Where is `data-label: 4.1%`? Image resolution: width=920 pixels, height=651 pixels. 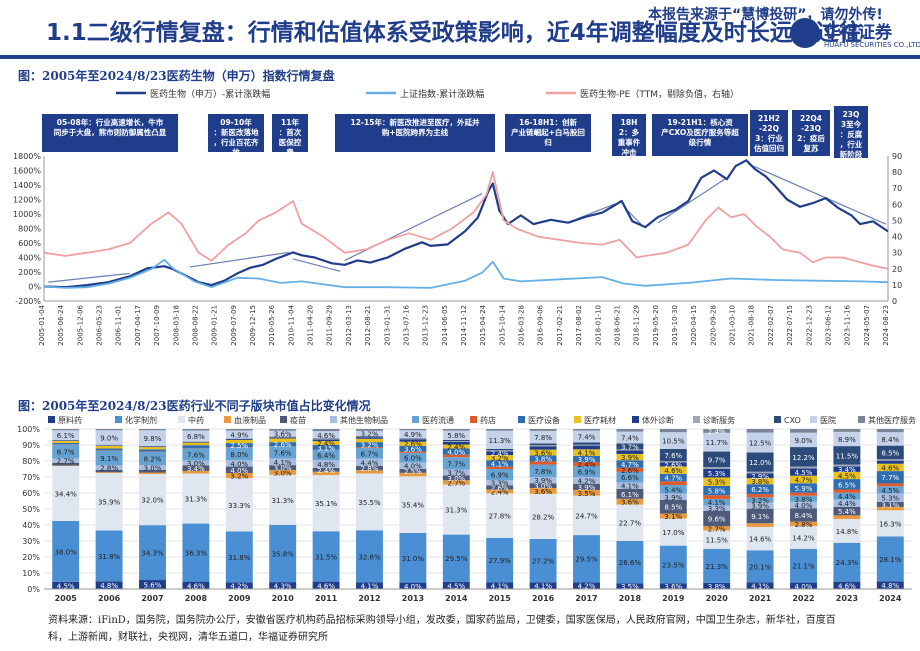
data-label: 4.1% is located at coordinates (543, 587).